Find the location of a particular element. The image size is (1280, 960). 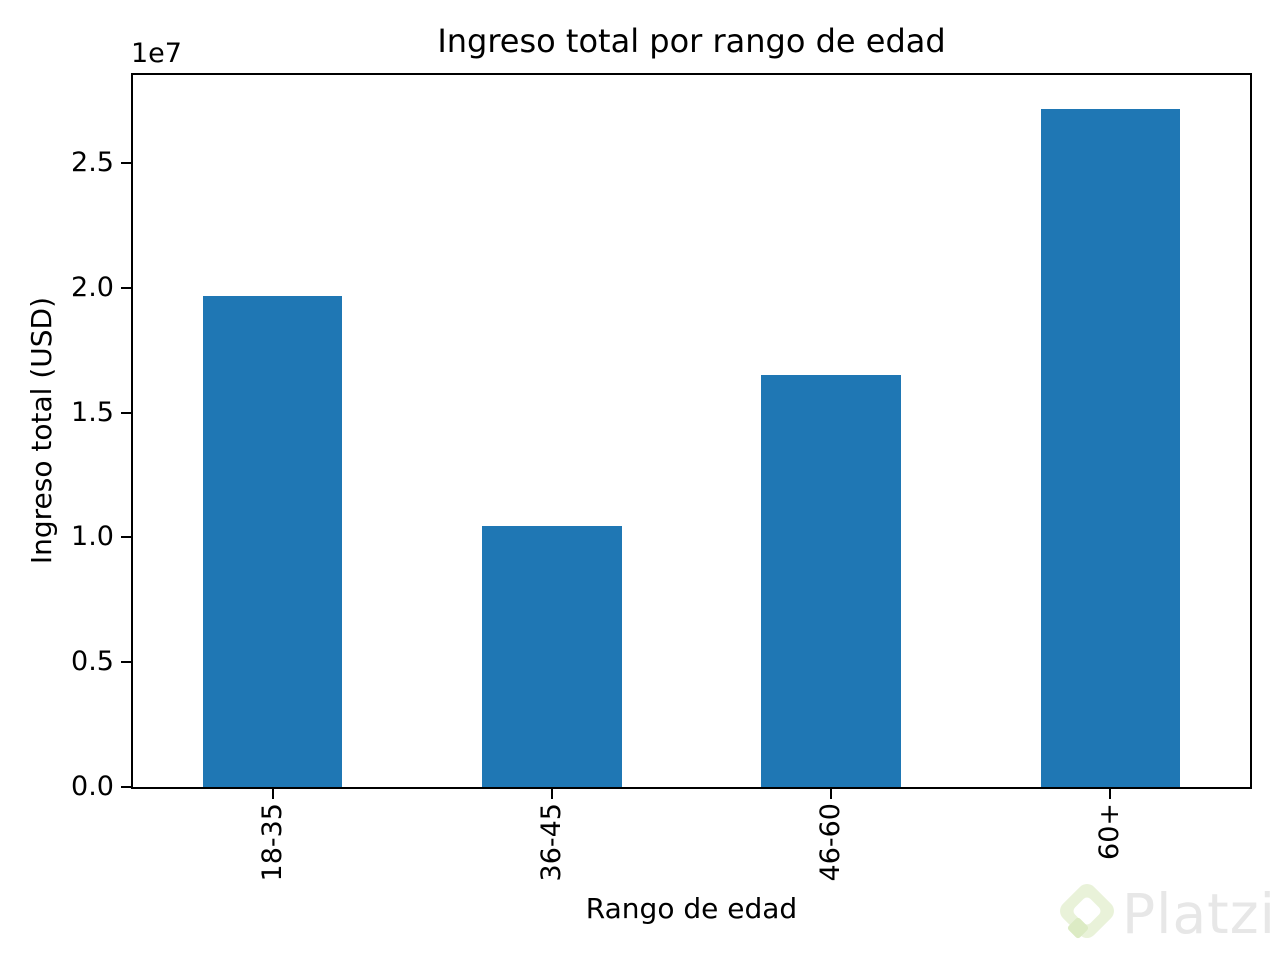

platzi-diamond-logo-icon is located at coordinates (1086, 910).